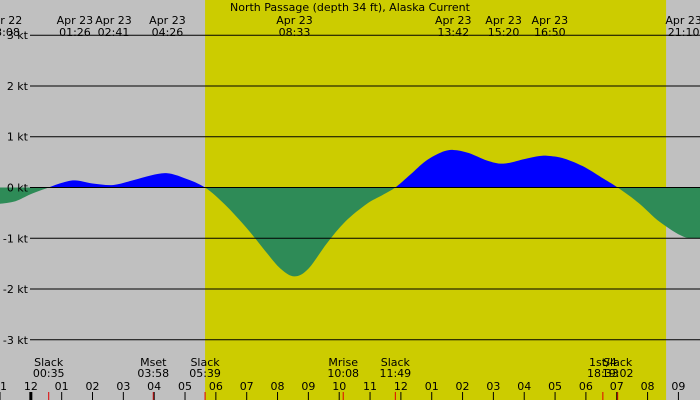 The width and height of the screenshot is (700, 400). What do you see at coordinates (153, 362) in the screenshot?
I see `bottom-event-label: Mset` at bounding box center [153, 362].